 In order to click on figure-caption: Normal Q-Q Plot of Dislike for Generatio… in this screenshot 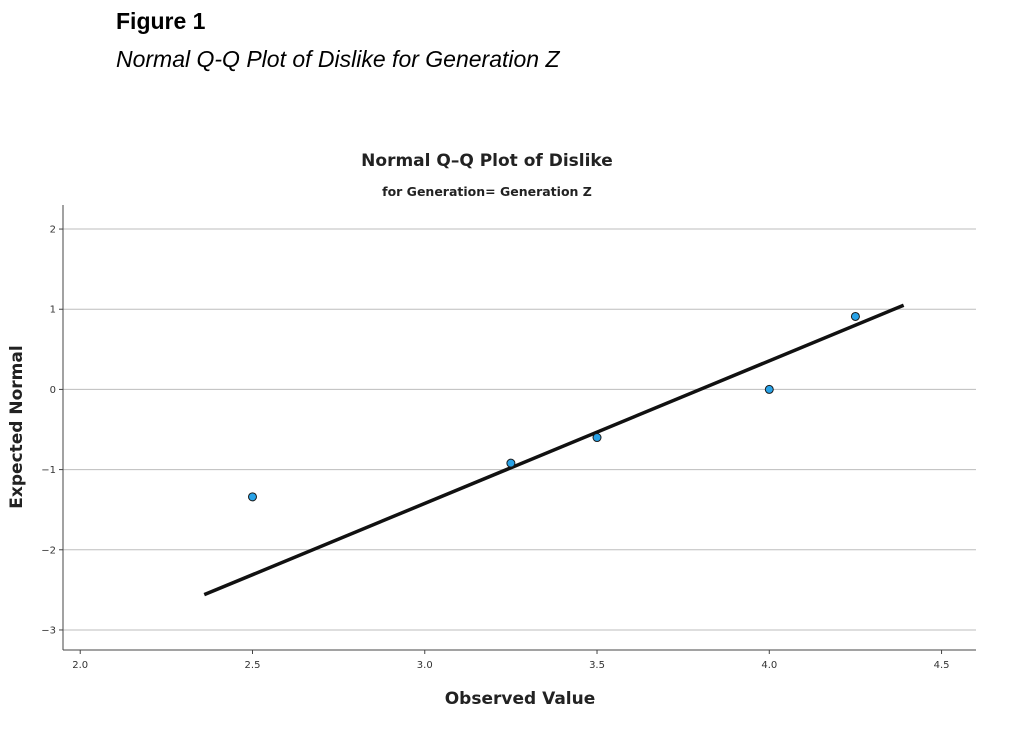, I will do `click(338, 59)`.